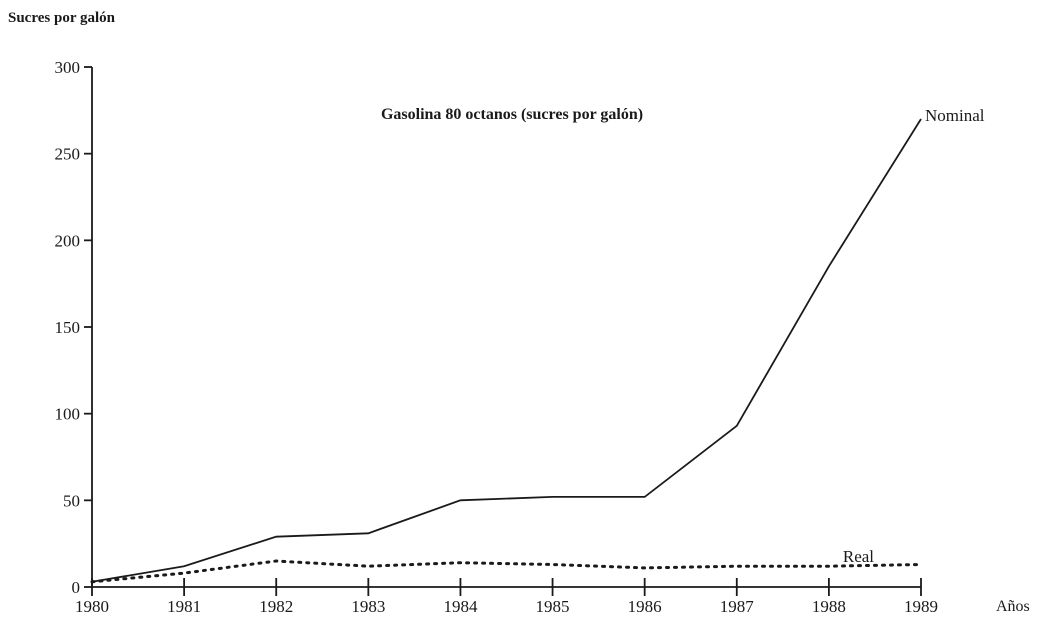 This screenshot has width=1043, height=620. What do you see at coordinates (1013, 606) in the screenshot?
I see `x-axis-label: Años` at bounding box center [1013, 606].